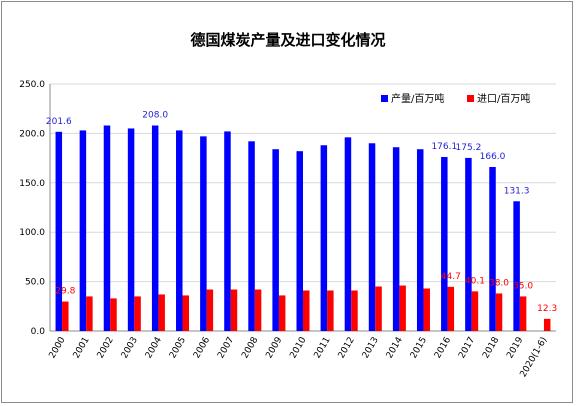  I want to click on x-tick-label: 2010, so click(298, 347).